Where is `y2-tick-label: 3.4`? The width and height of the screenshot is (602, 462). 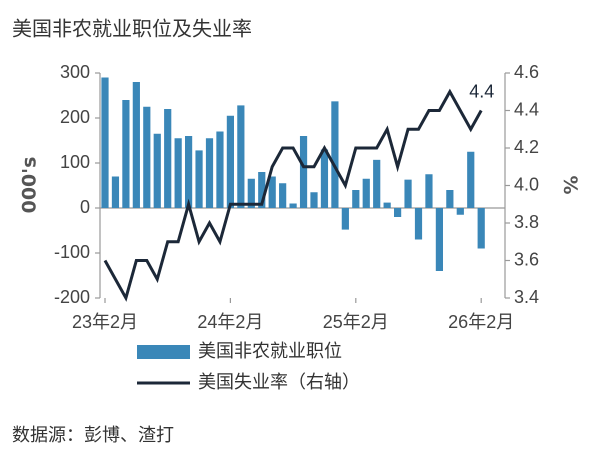 y2-tick-label: 3.4 is located at coordinates (526, 297).